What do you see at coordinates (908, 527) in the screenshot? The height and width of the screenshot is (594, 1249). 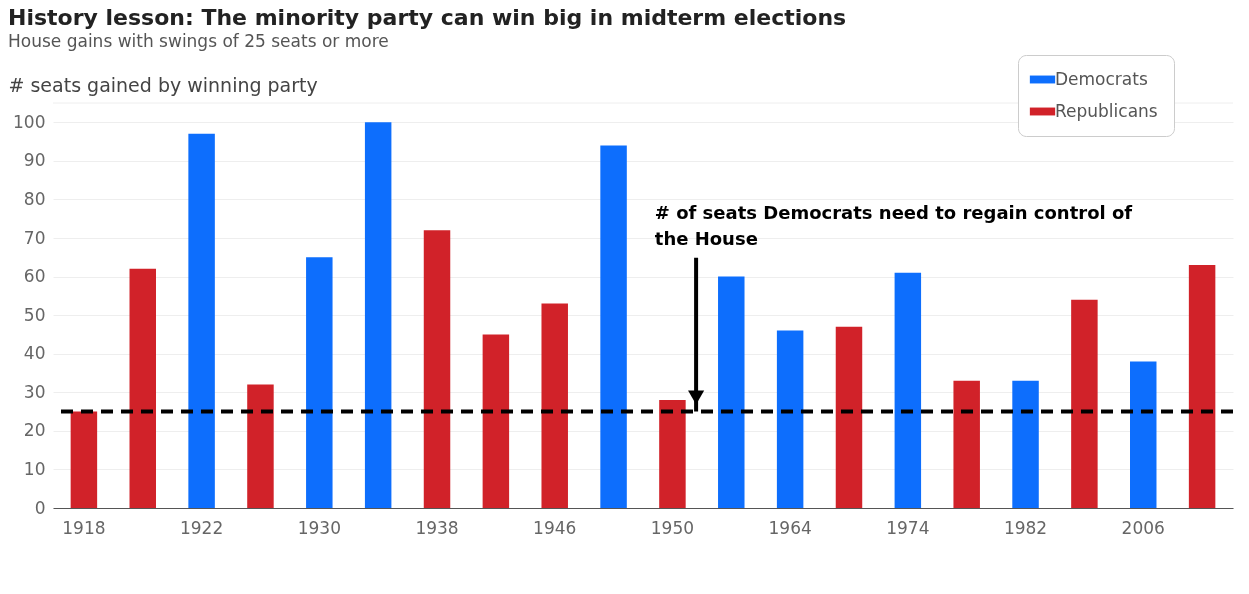 I see `x-tick-label: 1974` at bounding box center [908, 527].